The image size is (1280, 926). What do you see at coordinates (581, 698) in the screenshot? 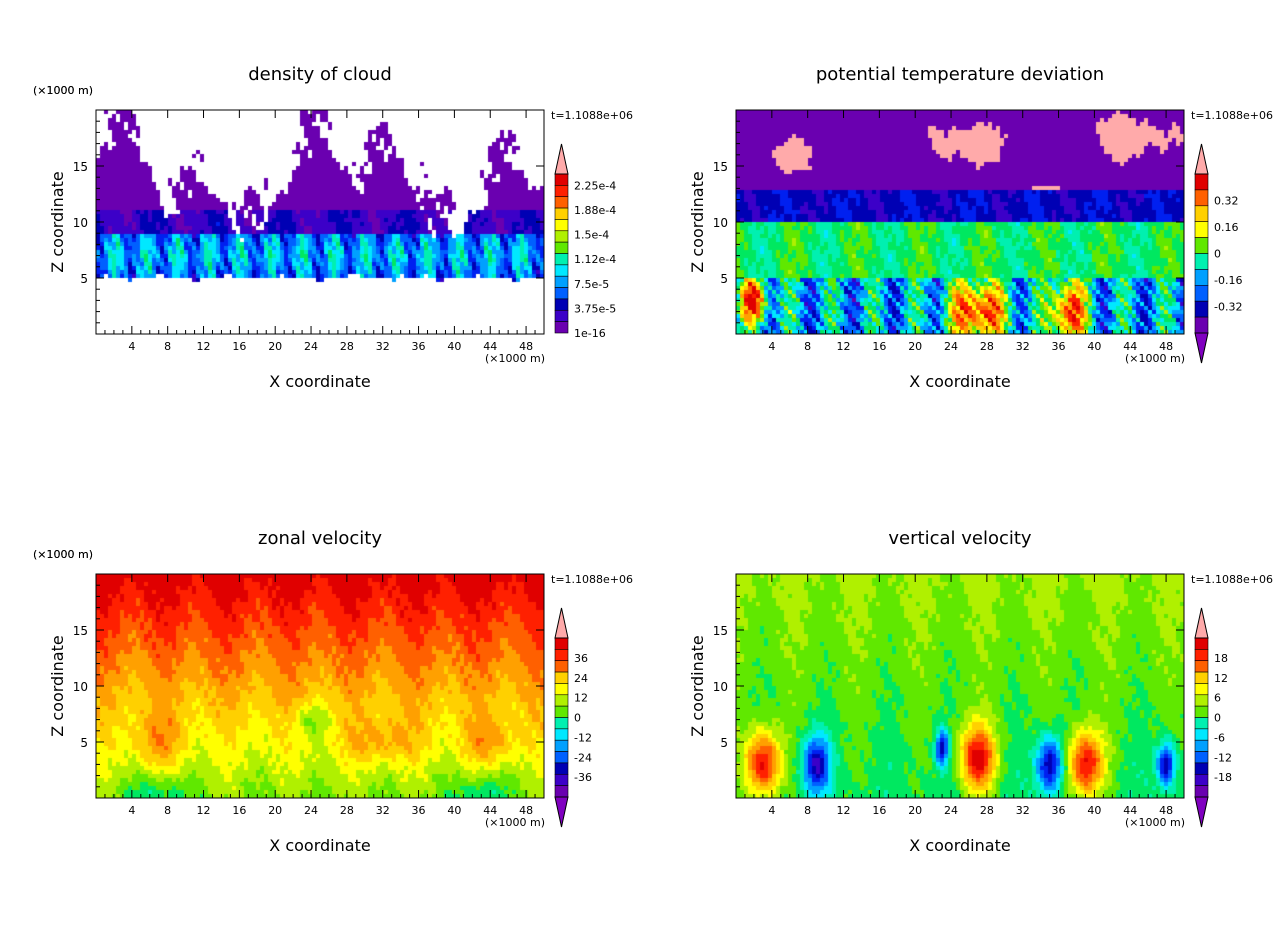
I see `colorbar-label: 12` at bounding box center [581, 698].